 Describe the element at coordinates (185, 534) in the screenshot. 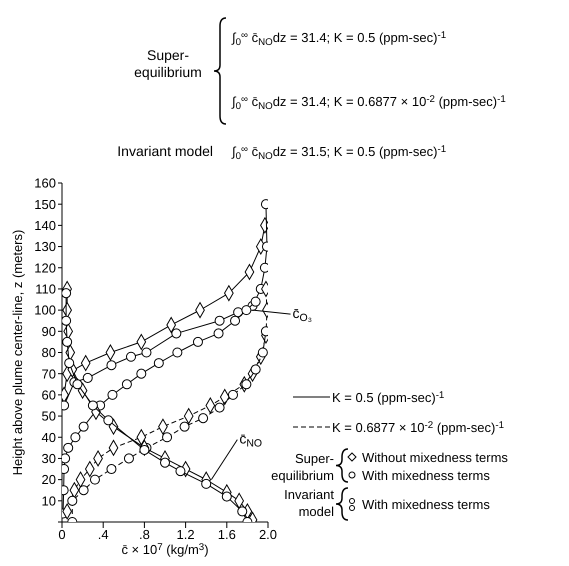

I see `x-tick-label: 1.2` at that location.